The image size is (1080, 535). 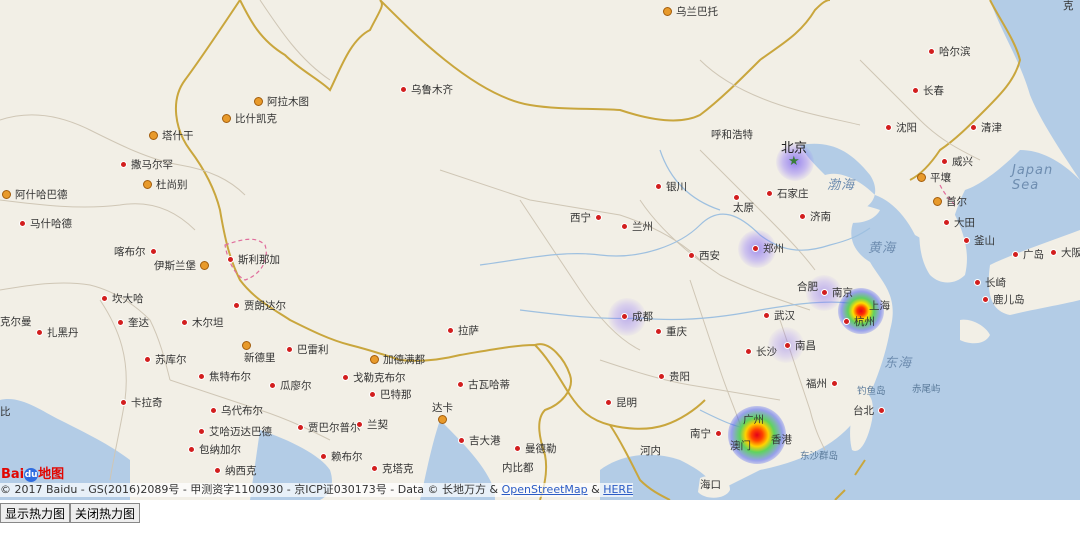 I want to click on city-label: 澳门, so click(x=740, y=446).